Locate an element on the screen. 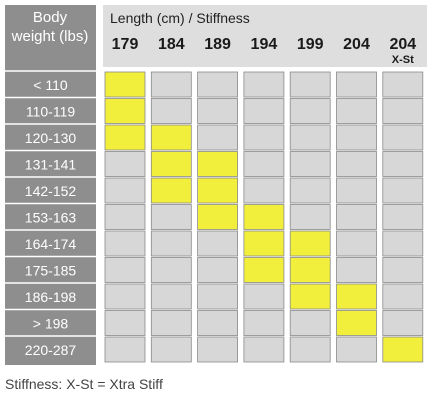  column-length-label: 204 is located at coordinates (402, 44).